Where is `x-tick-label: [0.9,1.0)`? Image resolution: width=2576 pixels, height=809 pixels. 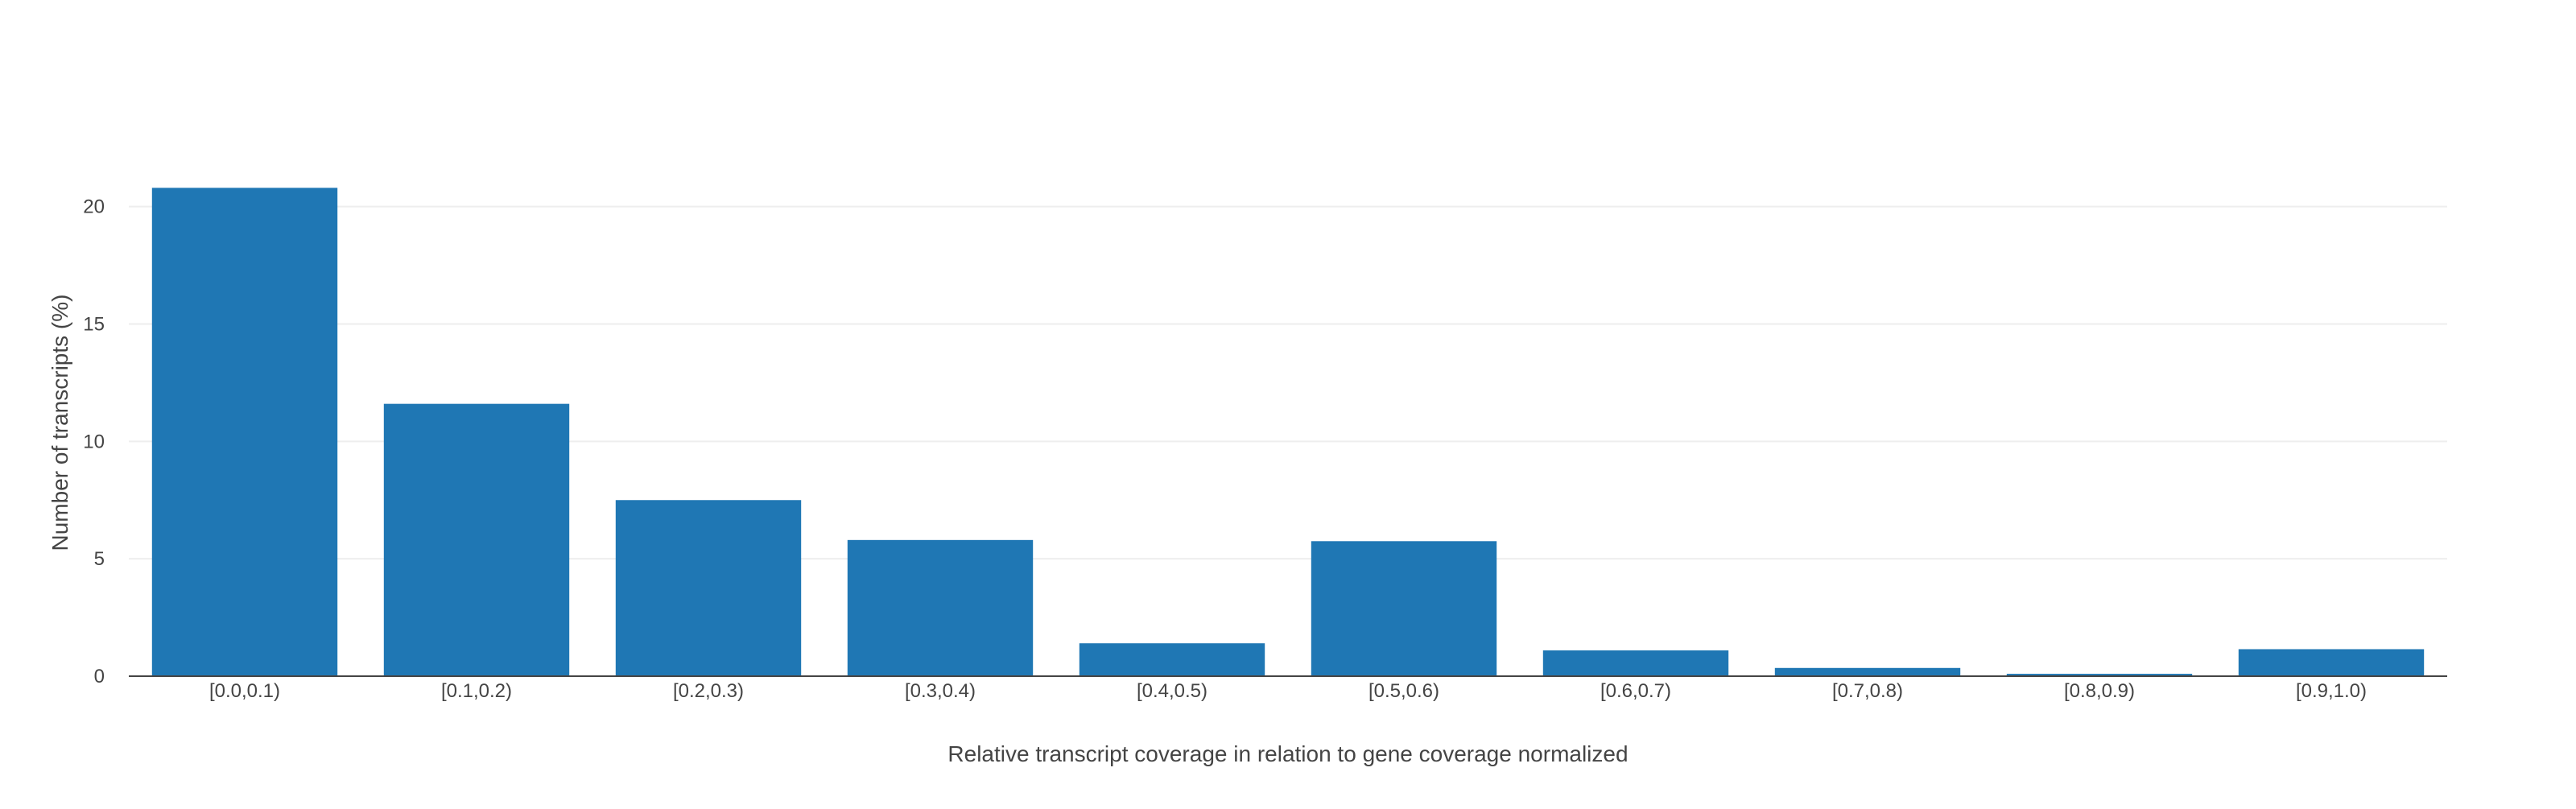
x-tick-label: [0.9,1.0) is located at coordinates (2331, 691).